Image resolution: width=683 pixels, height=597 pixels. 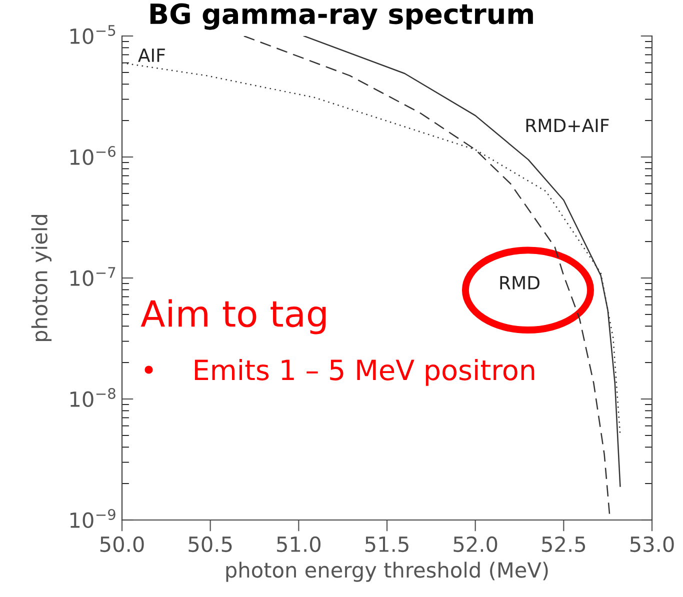 I want to click on x-tick-label: 50.5, so click(x=210, y=544).